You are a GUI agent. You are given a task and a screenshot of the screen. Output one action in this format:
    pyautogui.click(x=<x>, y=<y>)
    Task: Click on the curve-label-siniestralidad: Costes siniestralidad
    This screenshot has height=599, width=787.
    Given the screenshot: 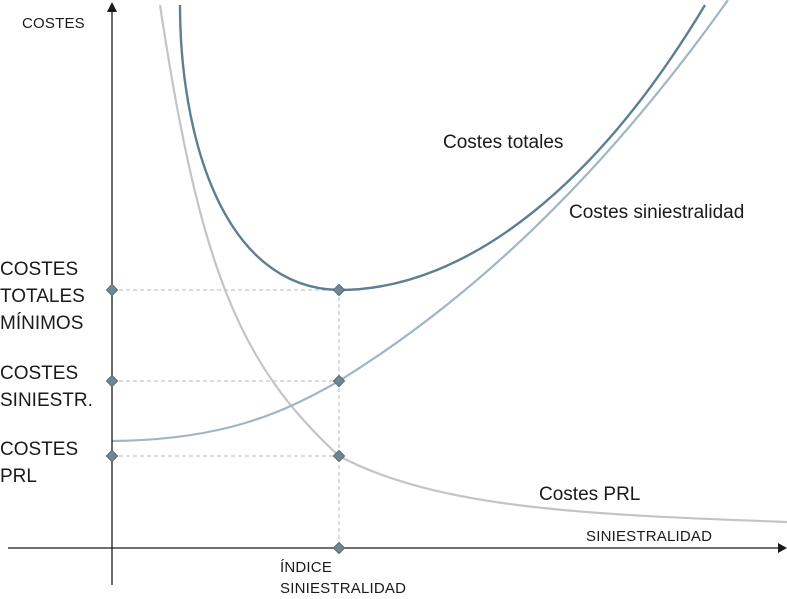 What is the action you would take?
    pyautogui.click(x=657, y=212)
    